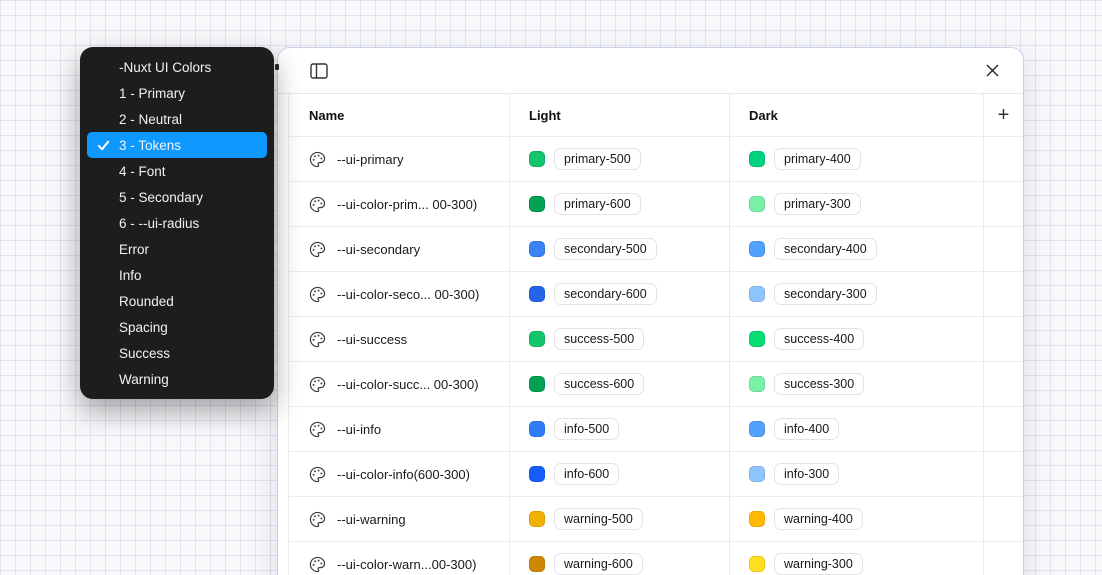  I want to click on token-name: --ui-color-info(600-300), so click(403, 474).